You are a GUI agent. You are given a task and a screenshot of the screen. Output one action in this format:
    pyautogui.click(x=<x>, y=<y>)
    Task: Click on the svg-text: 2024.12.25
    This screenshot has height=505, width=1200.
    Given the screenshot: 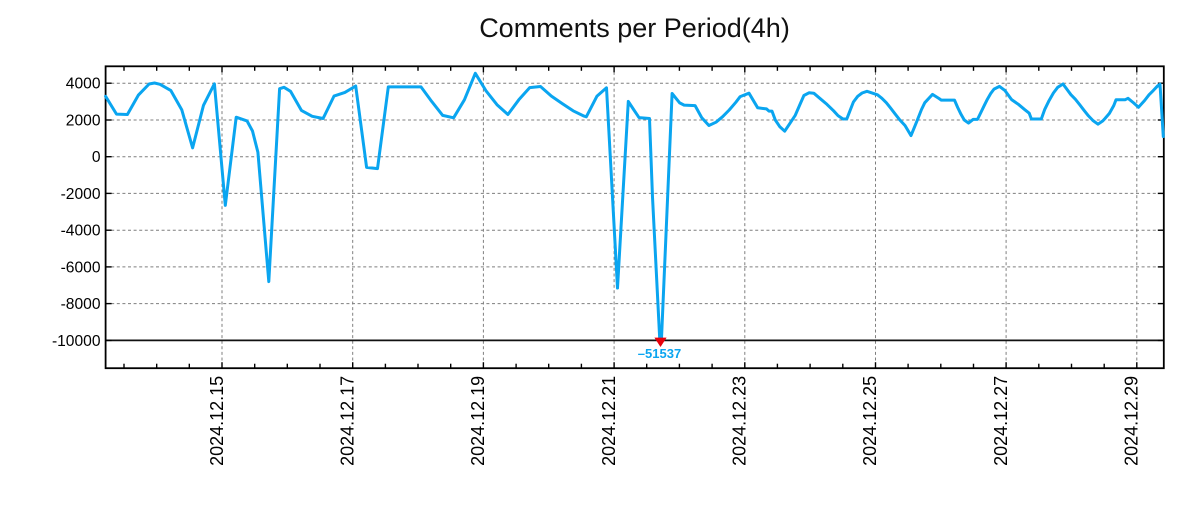 What is the action you would take?
    pyautogui.click(x=870, y=421)
    